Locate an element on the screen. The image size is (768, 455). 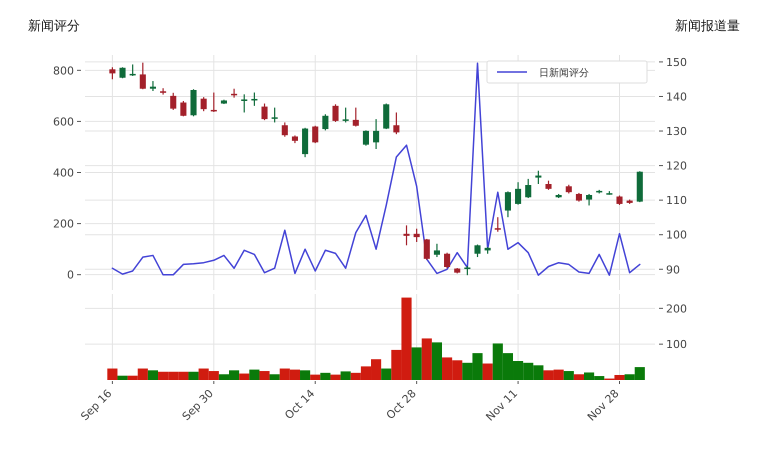
y2-tick-label: 130 is located at coordinates (676, 131).